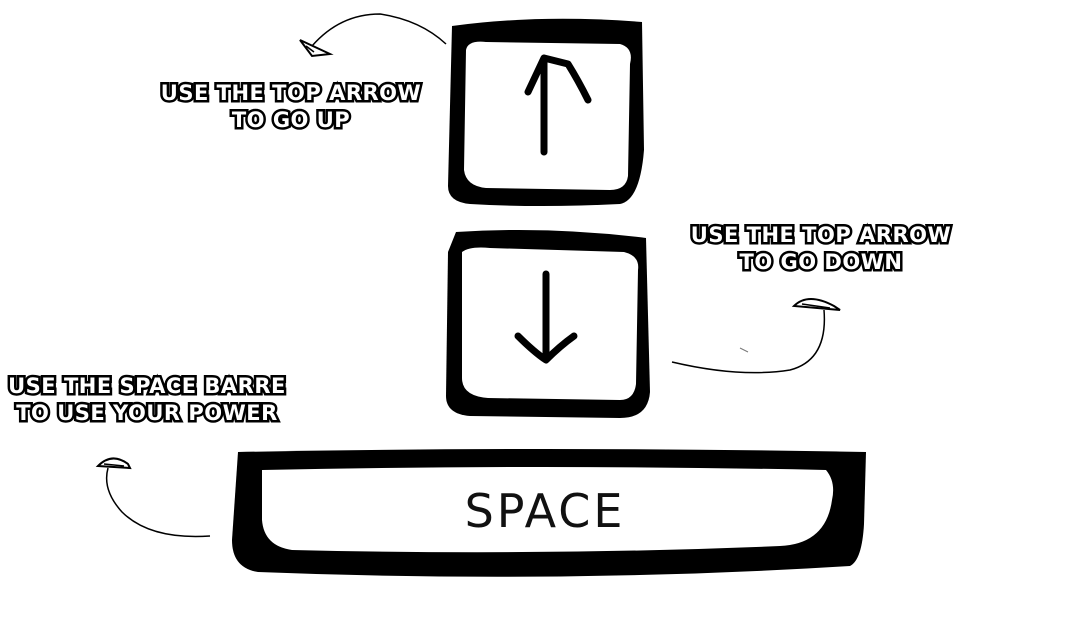 The height and width of the screenshot is (618, 1092). Describe the element at coordinates (373, 35) in the screenshot. I see `pointer-arrow-up` at that location.